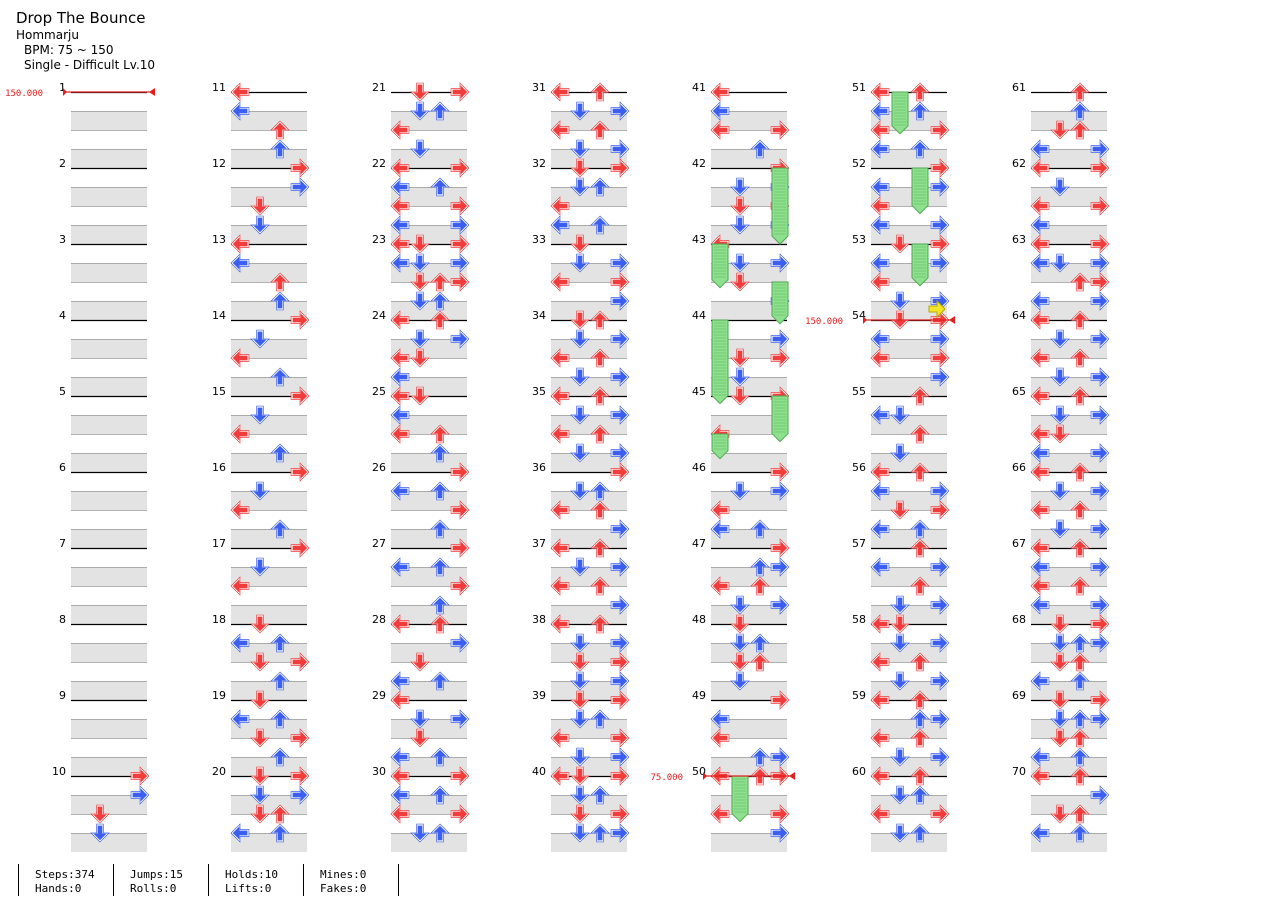  What do you see at coordinates (1059, 352) in the screenshot?
I see `measure-64: 64` at bounding box center [1059, 352].